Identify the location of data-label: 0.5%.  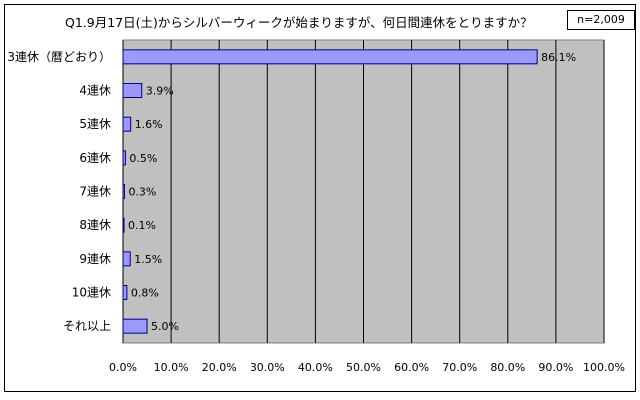
(143, 158).